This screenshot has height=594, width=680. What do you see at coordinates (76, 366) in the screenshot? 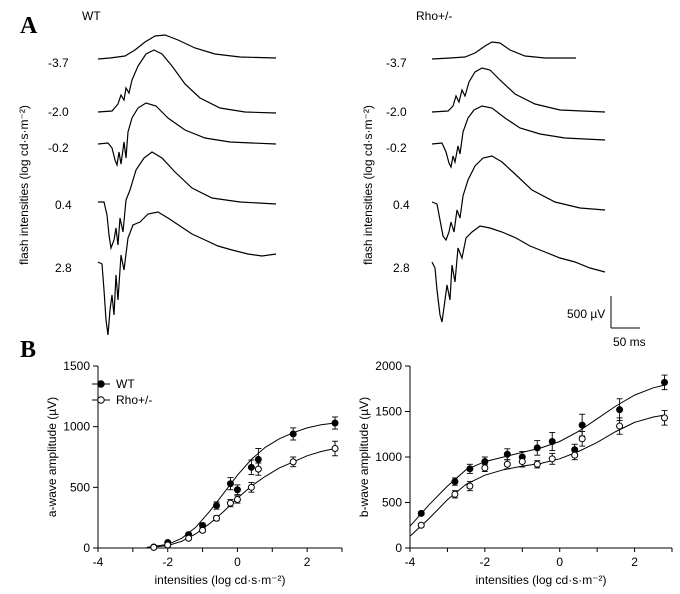
I see `a-wave-y-tick-label: 1500` at bounding box center [76, 366].